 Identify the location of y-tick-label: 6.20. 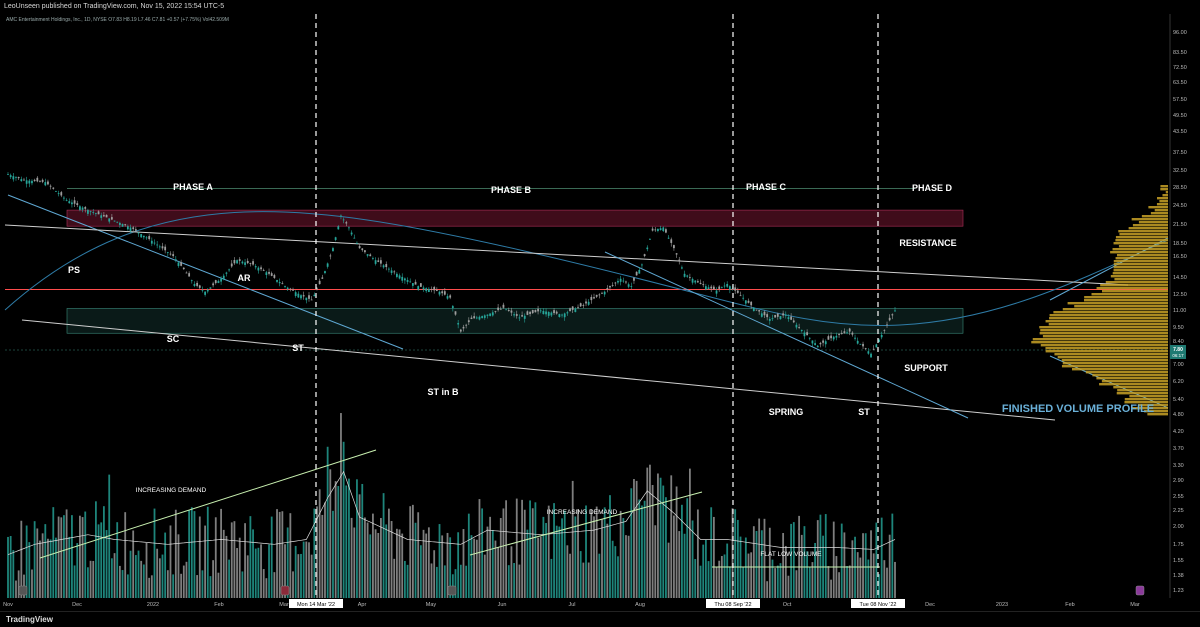
(1178, 382).